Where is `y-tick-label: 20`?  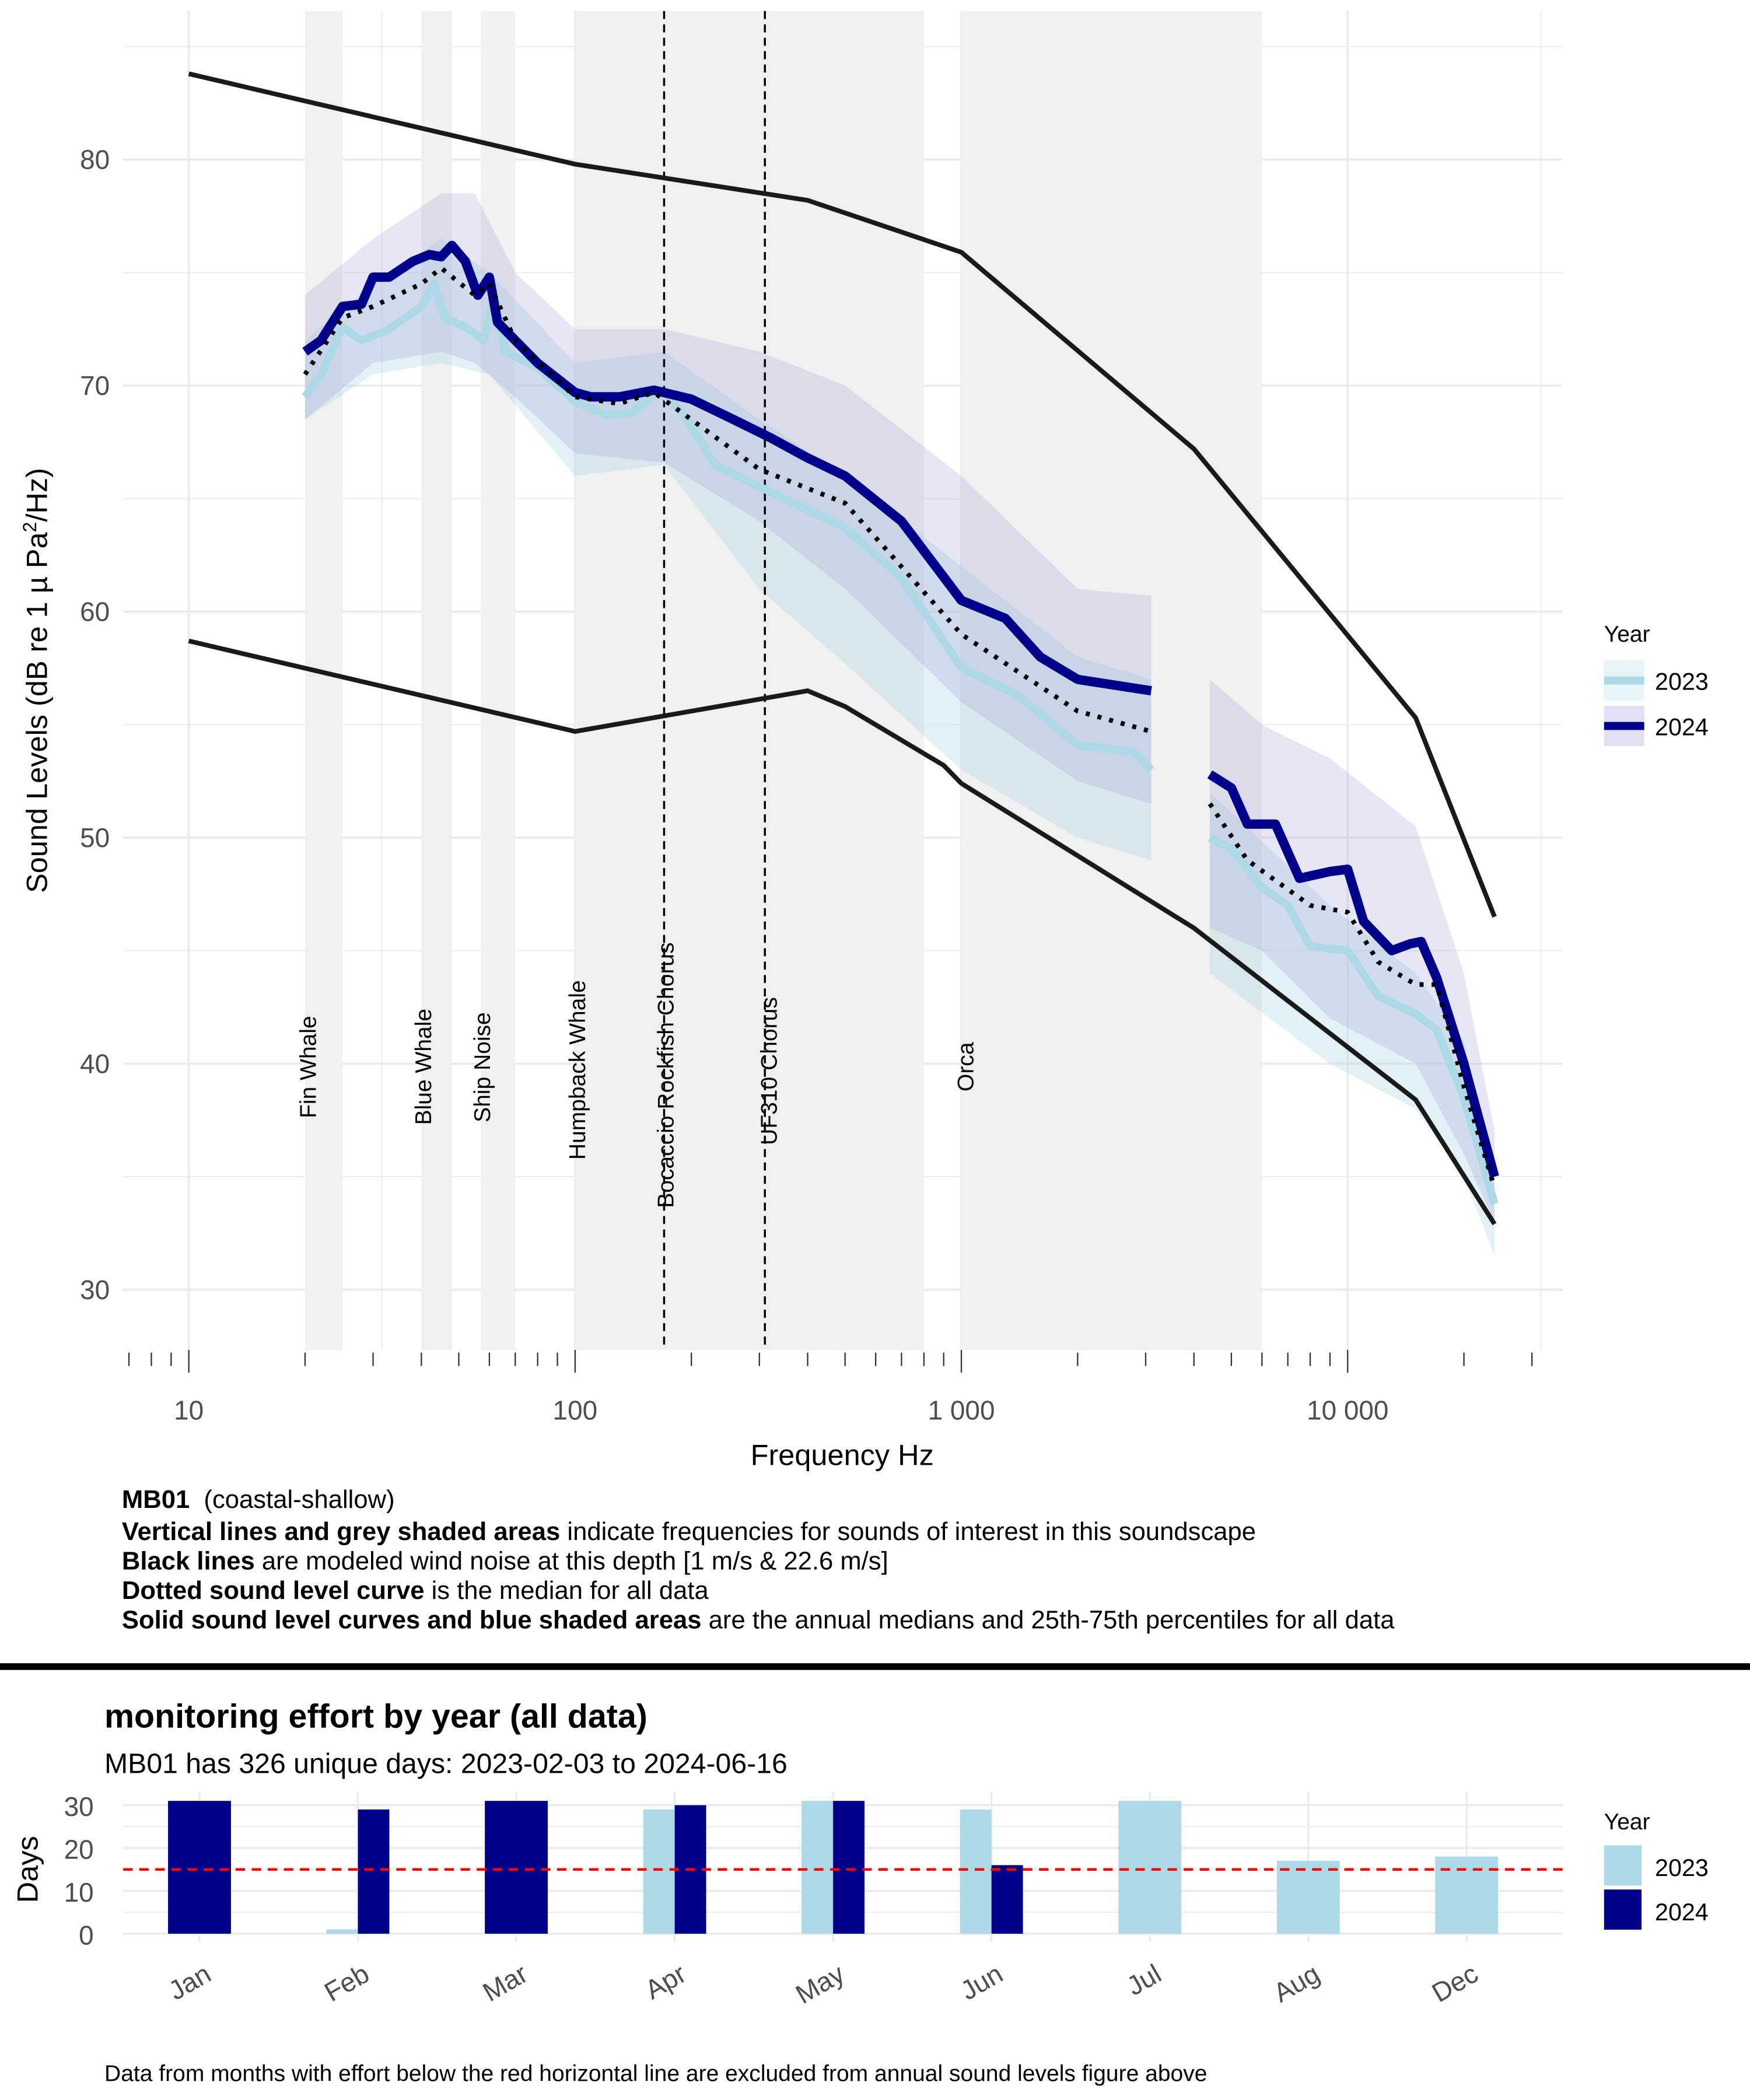
y-tick-label: 20 is located at coordinates (79, 1849).